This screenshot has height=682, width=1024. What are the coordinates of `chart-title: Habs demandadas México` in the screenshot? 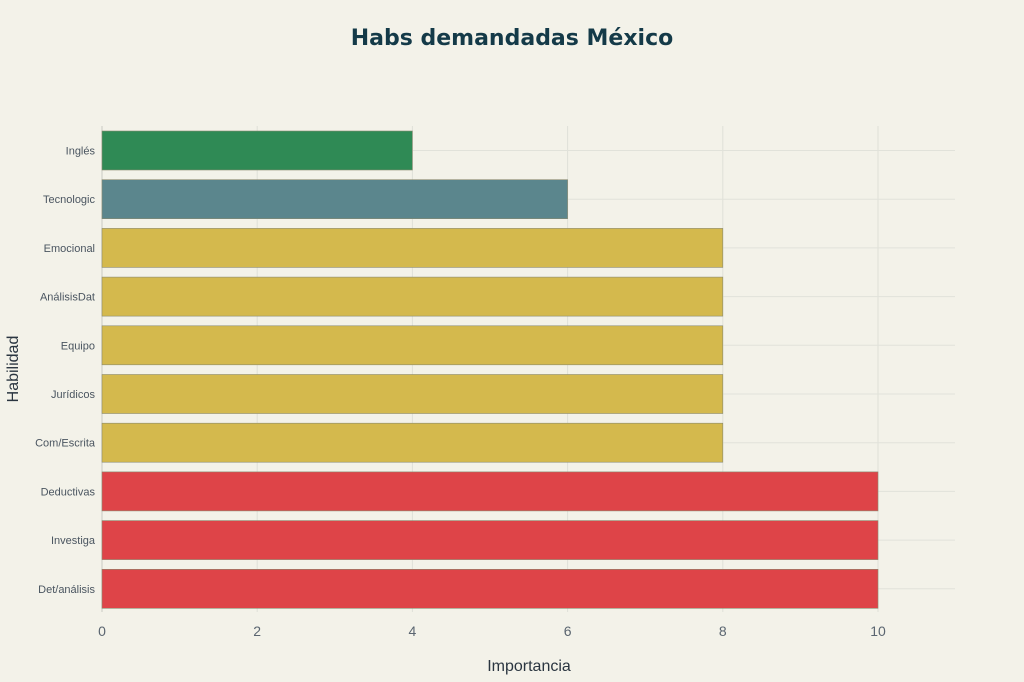 It's located at (512, 38).